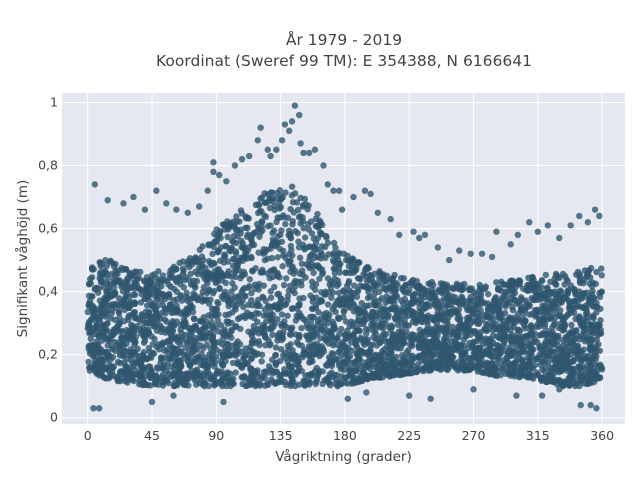  What do you see at coordinates (474, 435) in the screenshot?
I see `x-tick-label: 270` at bounding box center [474, 435].